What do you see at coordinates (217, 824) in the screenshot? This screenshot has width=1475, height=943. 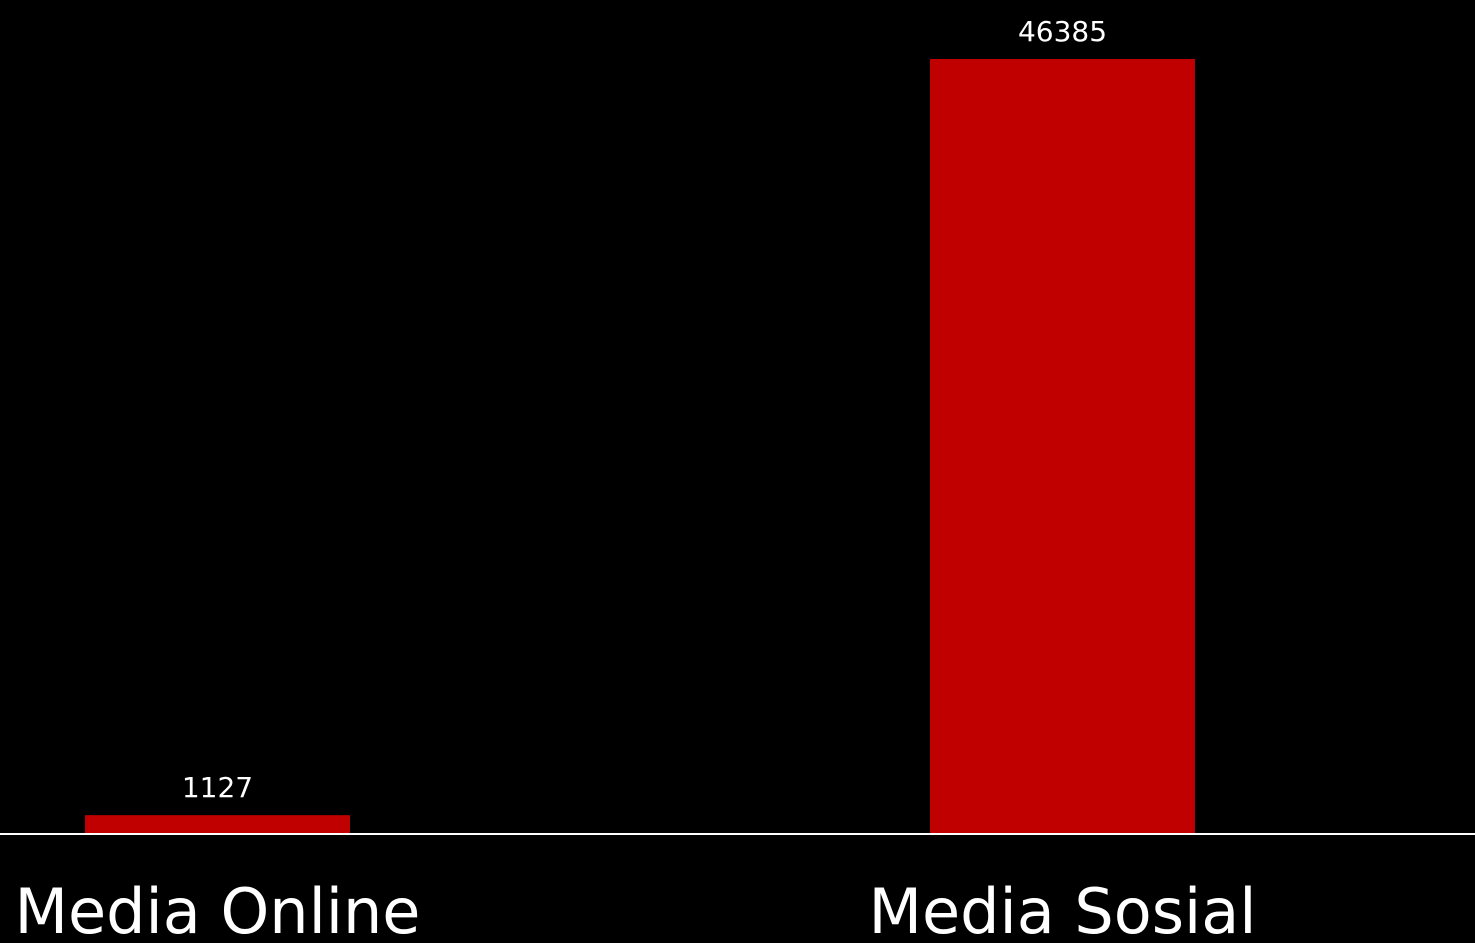 I see `bar-media-online` at bounding box center [217, 824].